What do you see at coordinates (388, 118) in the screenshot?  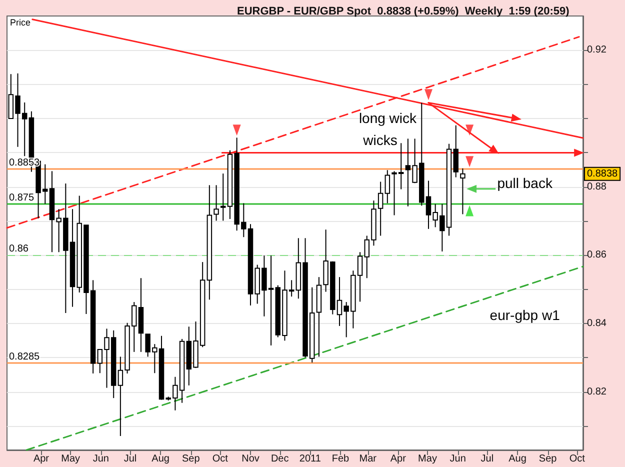 I see `annotation: long wick` at bounding box center [388, 118].